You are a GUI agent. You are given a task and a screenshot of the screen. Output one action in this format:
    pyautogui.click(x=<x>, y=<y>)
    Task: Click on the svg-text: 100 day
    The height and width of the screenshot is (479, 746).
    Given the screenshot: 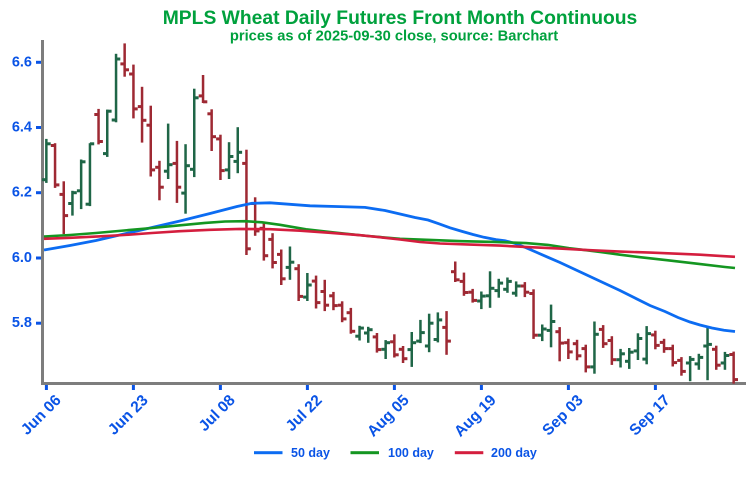 What is the action you would take?
    pyautogui.click(x=411, y=453)
    